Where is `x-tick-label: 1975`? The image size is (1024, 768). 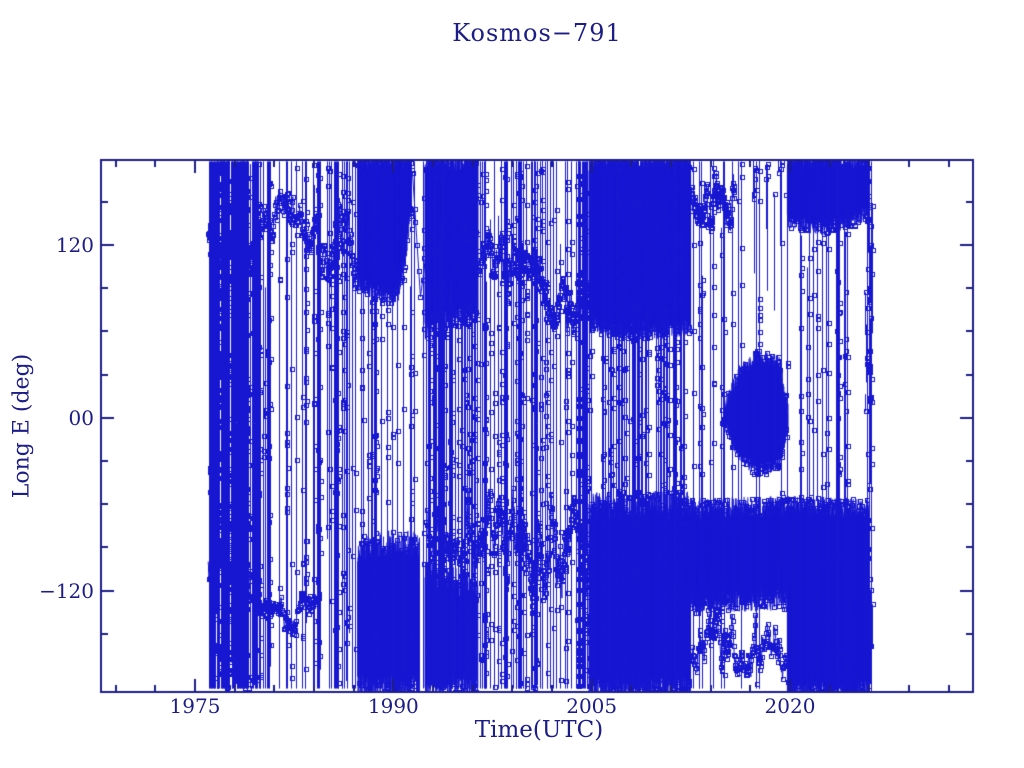 x-tick-label: 1975 is located at coordinates (195, 706).